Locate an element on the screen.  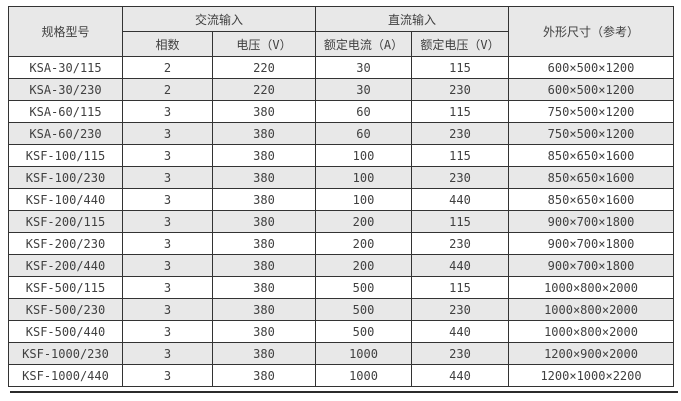
cell-model: KSF-500/230 is located at coordinates (65, 309).